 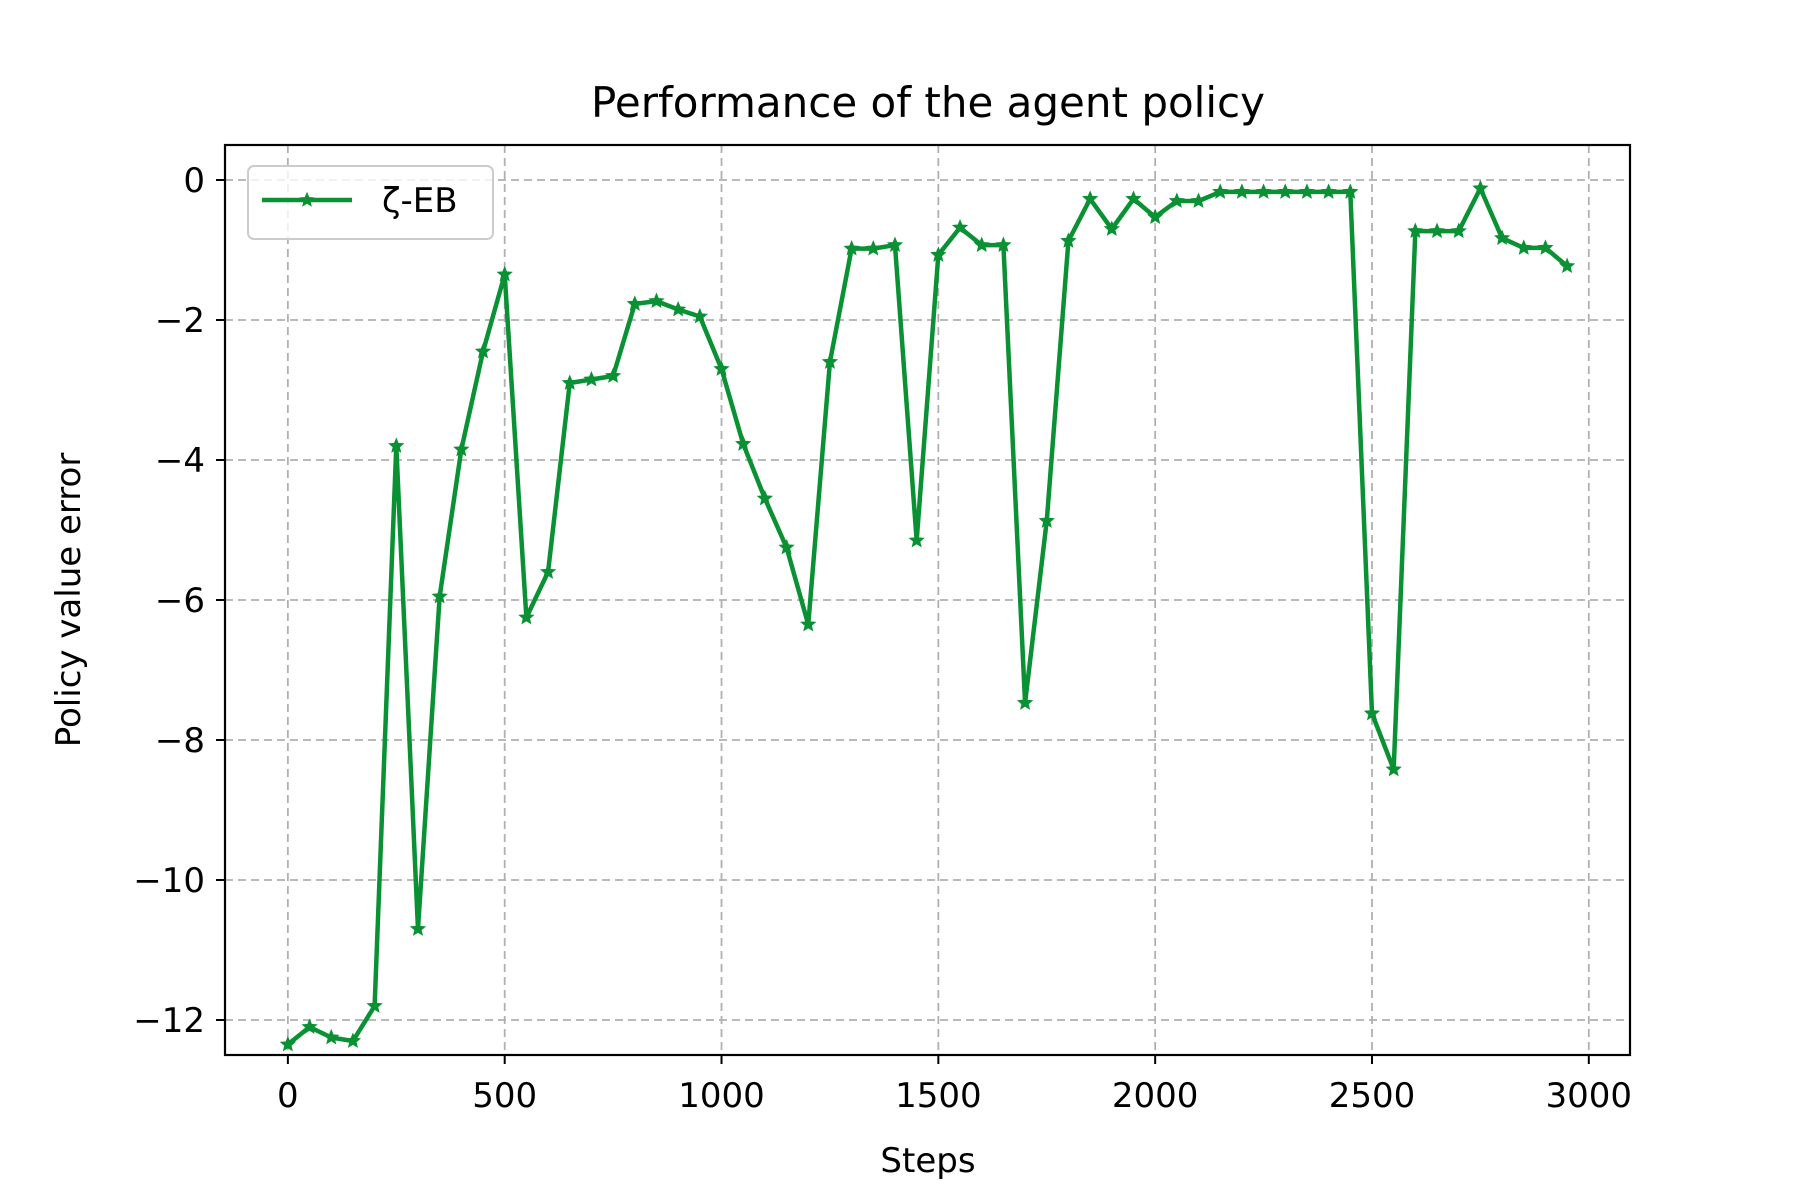 I want to click on x-tick-label: 0, so click(x=288, y=1096).